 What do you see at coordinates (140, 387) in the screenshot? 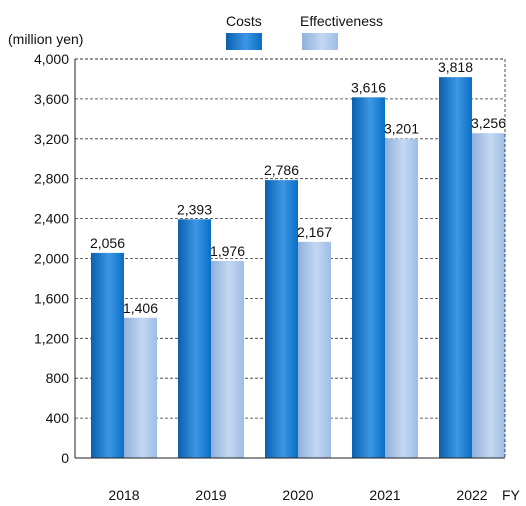
I see `bar-effectiveness-2018` at bounding box center [140, 387].